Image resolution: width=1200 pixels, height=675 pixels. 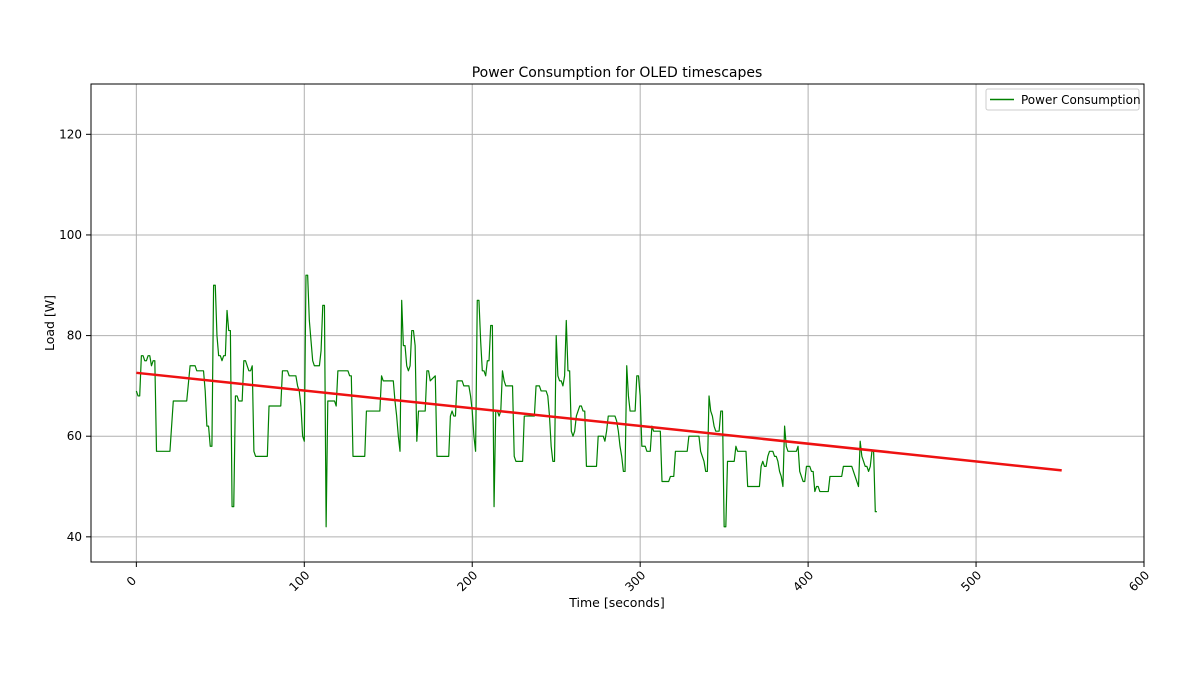 I want to click on chart-title: Power Consumption for OLED timescapes, so click(x=617, y=73).